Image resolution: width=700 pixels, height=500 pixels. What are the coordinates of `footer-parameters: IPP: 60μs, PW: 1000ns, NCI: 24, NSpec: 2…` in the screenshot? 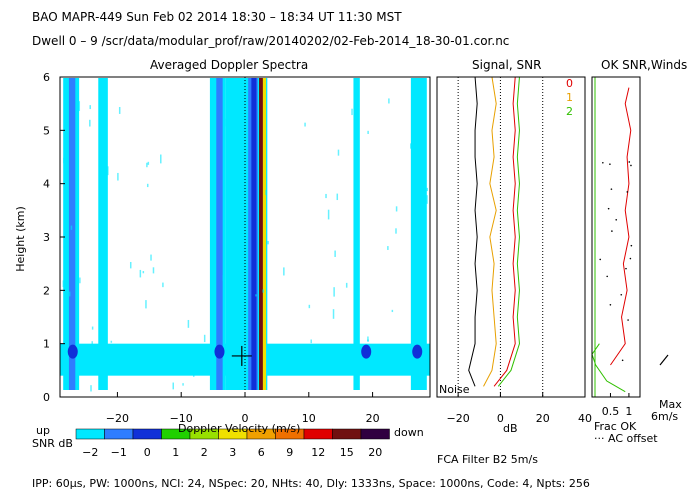 It's located at (311, 483).